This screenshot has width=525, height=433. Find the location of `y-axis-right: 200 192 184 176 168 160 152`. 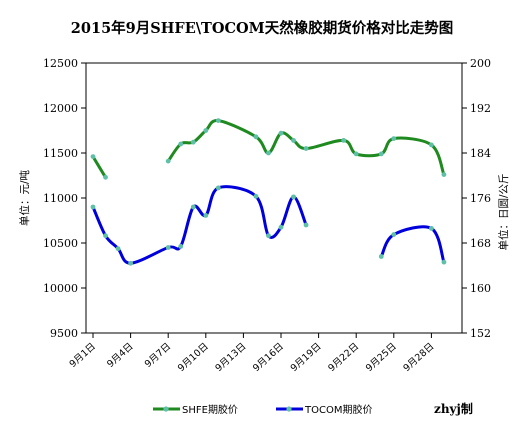

y-axis-right: 200 192 184 176 168 160 152 is located at coordinates (476, 198).